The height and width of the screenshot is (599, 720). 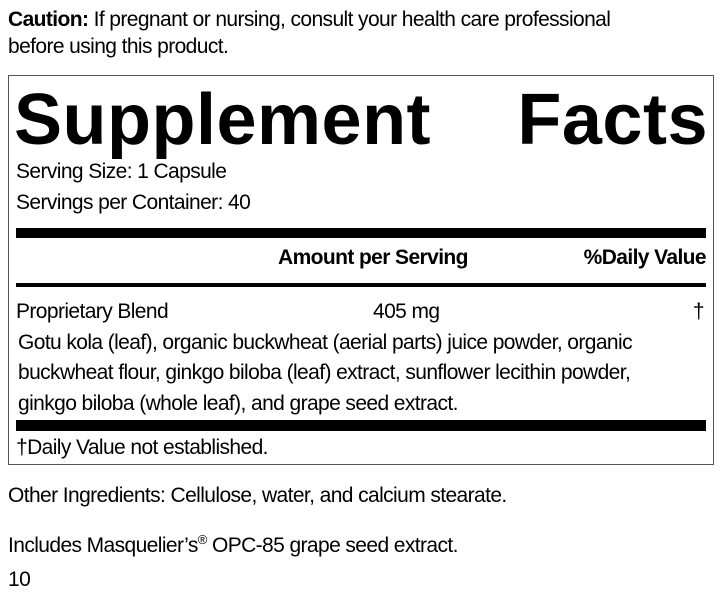 I want to click on row-amount: 405 mg, so click(x=406, y=311).